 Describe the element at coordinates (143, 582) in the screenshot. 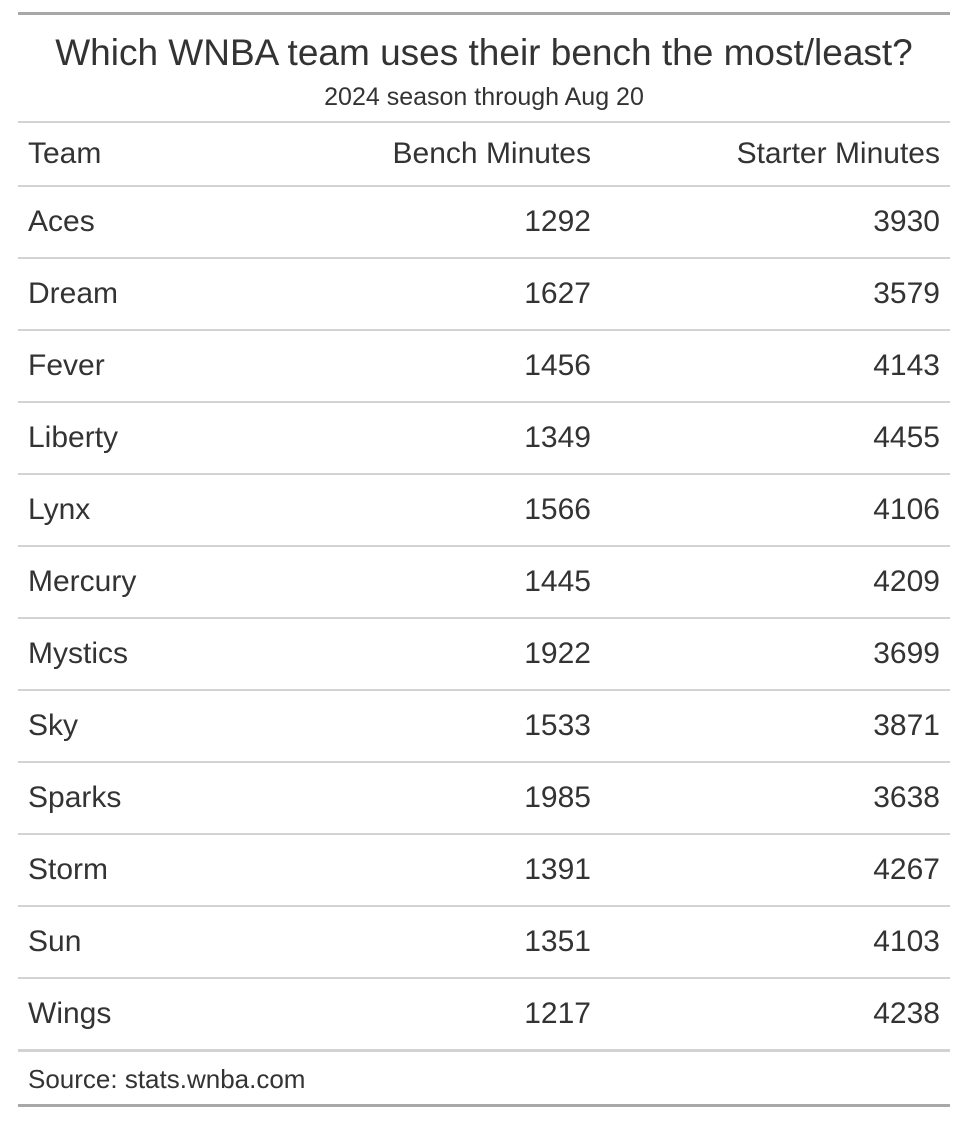

I see `team-cell: Mercury` at that location.